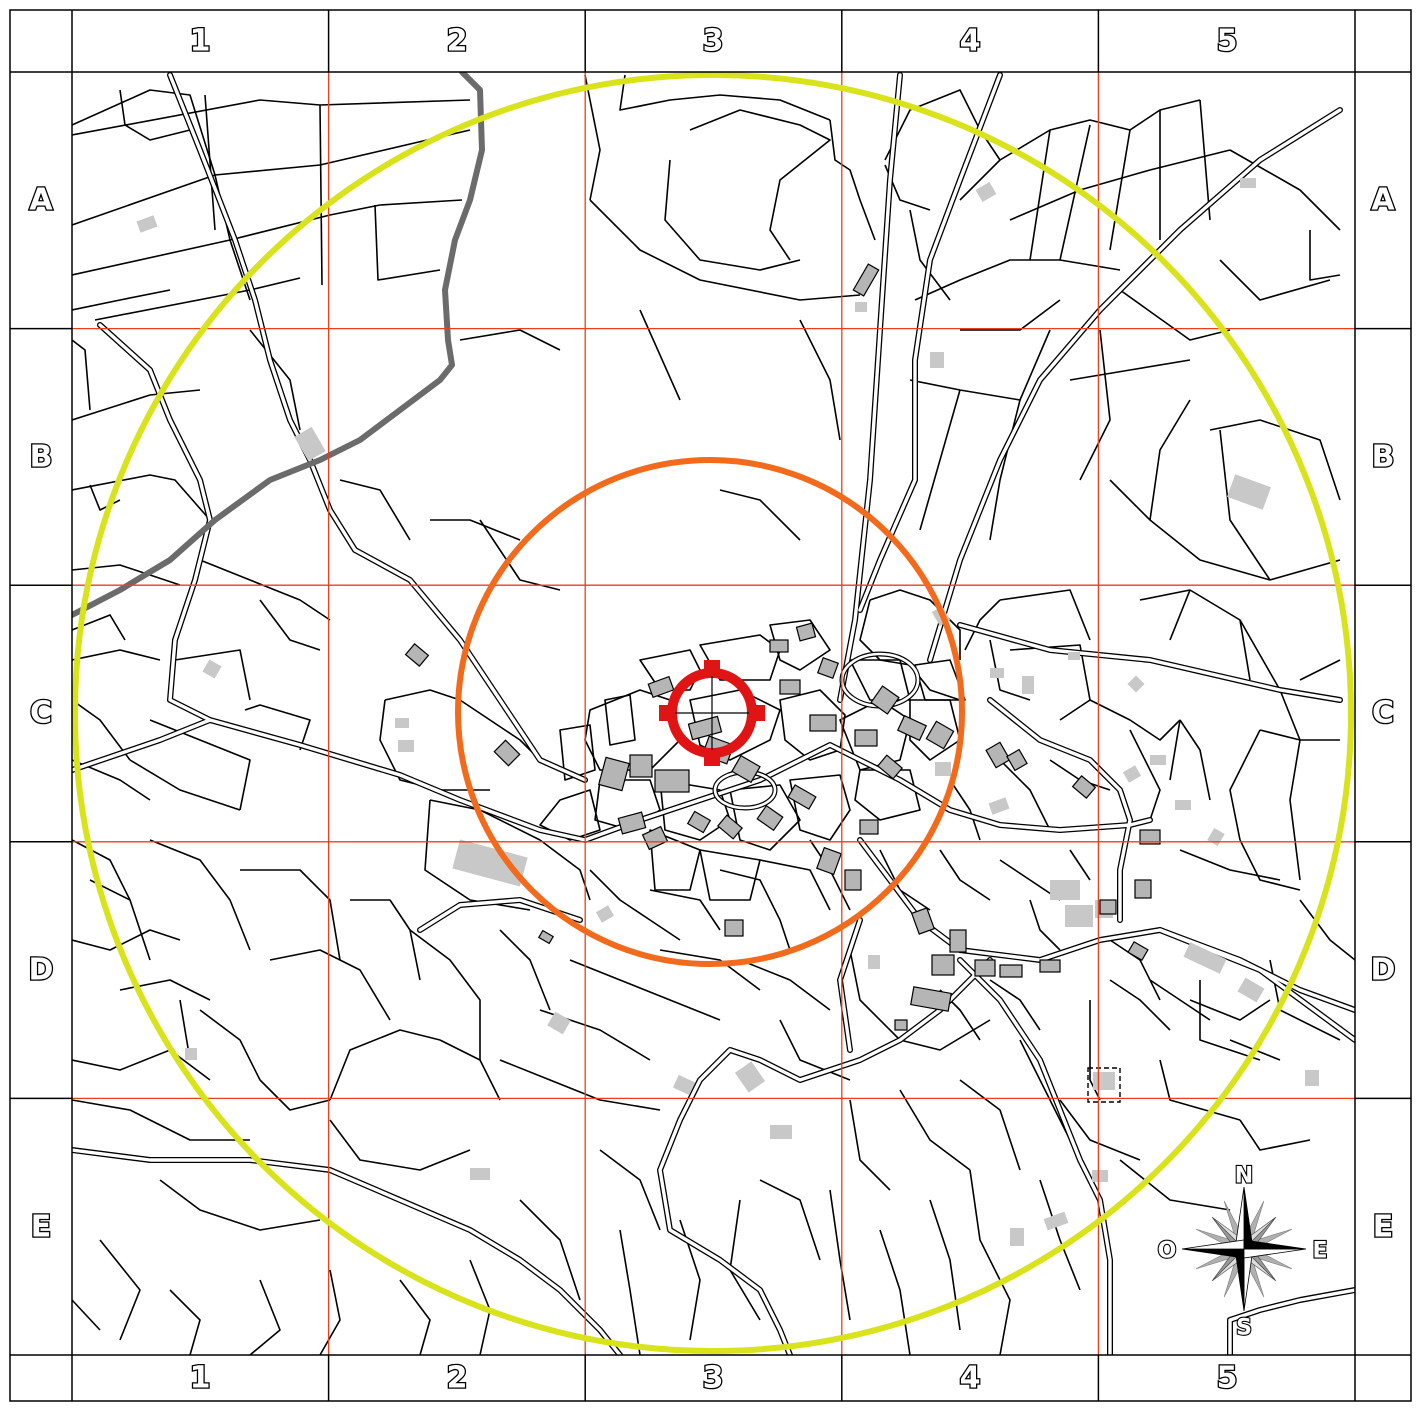  What do you see at coordinates (200, 1378) in the screenshot?
I see `col-label-bottom: 1` at bounding box center [200, 1378].